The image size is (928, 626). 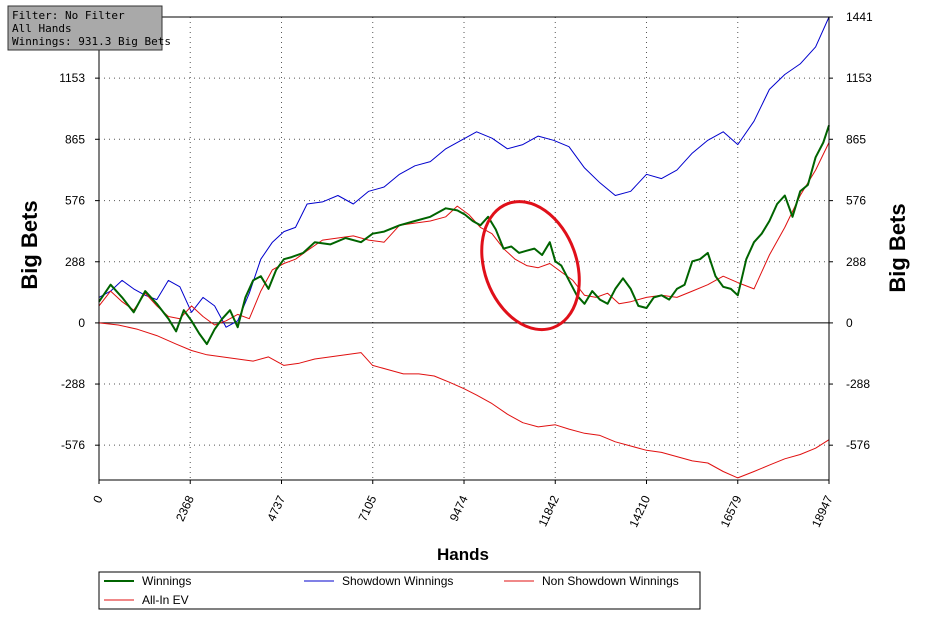 What do you see at coordinates (165, 600) in the screenshot?
I see `legend-label: All-In EV` at bounding box center [165, 600].